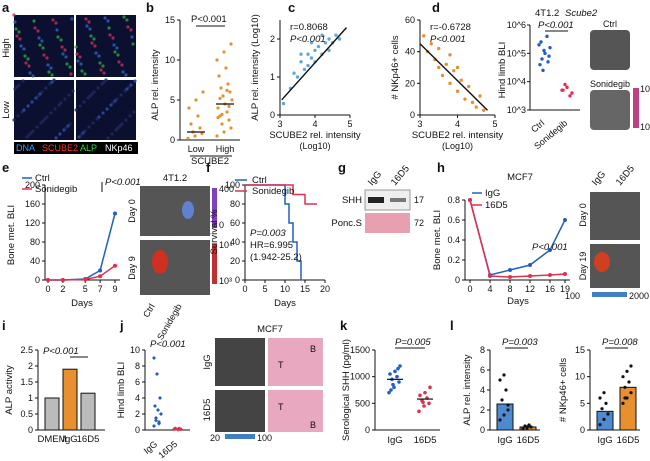 The image size is (650, 461). I want to click on b-y-tick-label: 2, so click(272, 39).